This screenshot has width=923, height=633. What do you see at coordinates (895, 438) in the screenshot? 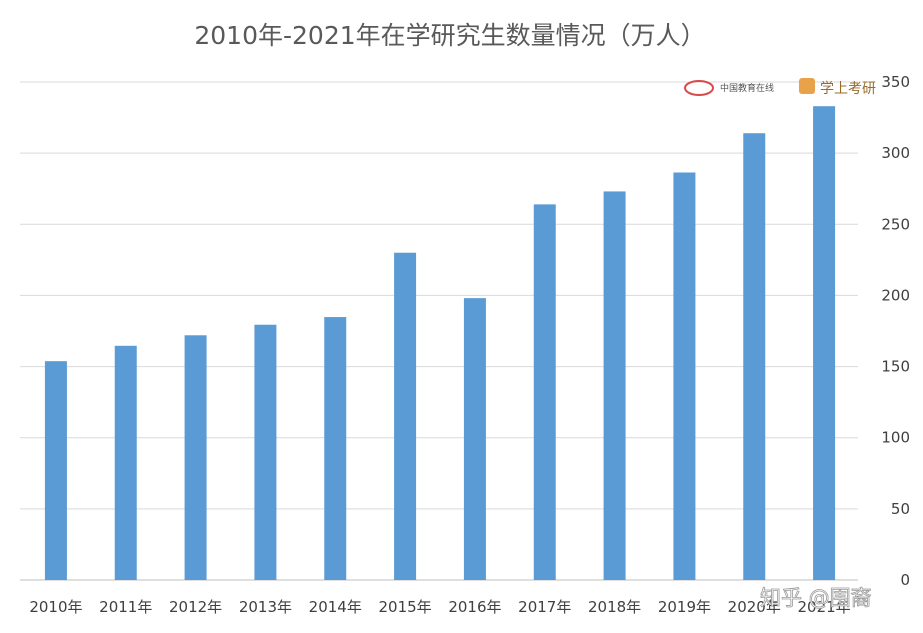
I see `y-tick-label: 100` at bounding box center [895, 438].